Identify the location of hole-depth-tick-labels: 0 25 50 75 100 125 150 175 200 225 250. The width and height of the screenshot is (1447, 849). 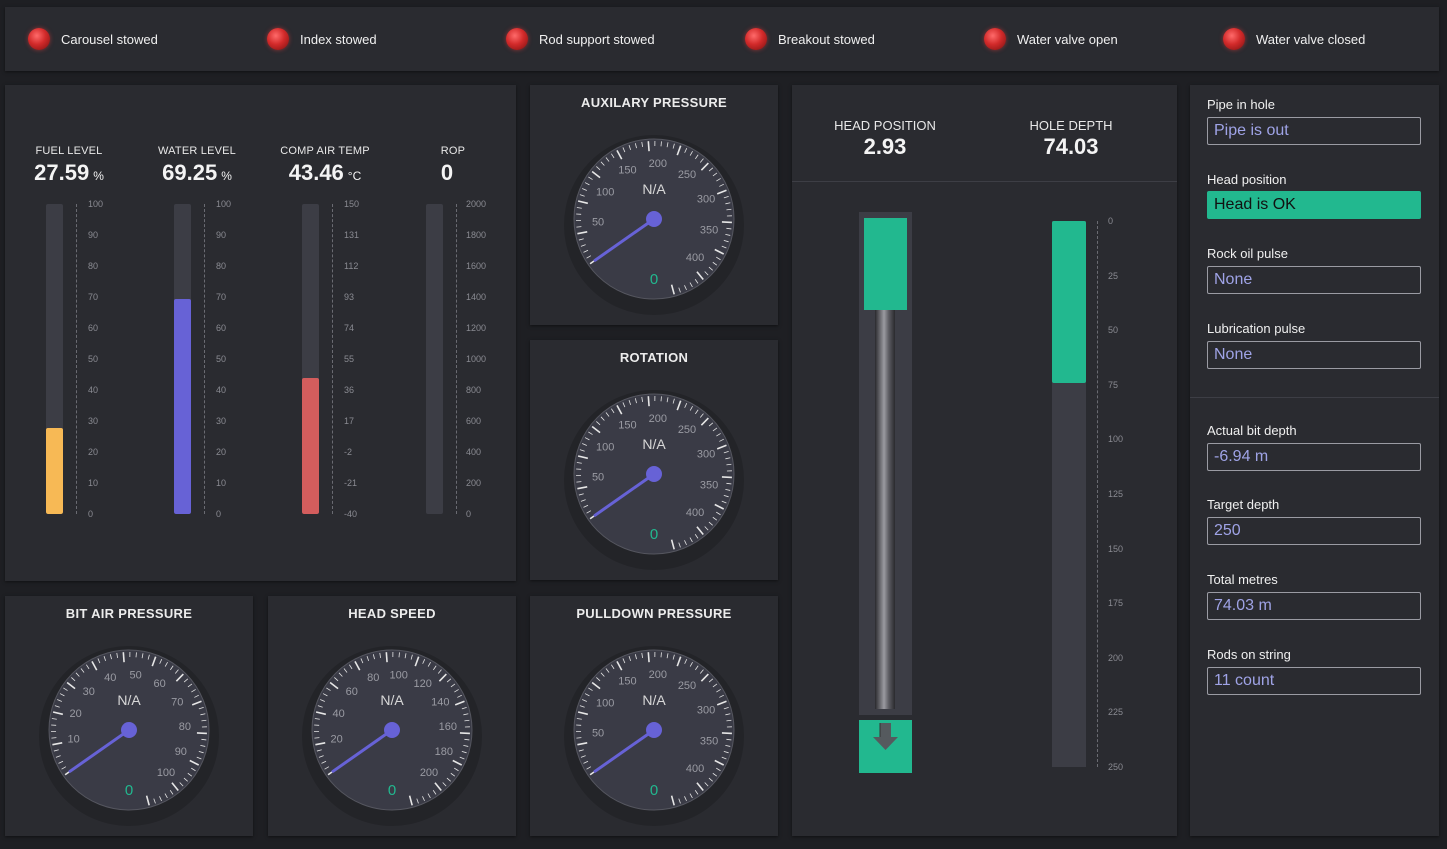
(1133, 494).